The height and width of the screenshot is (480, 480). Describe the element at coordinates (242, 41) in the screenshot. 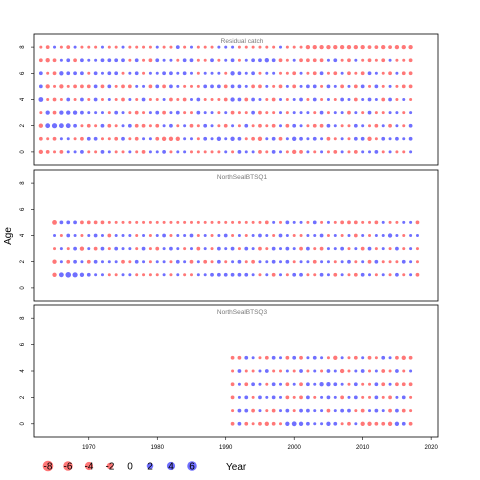

I see `panel-title: Residual catch` at that location.